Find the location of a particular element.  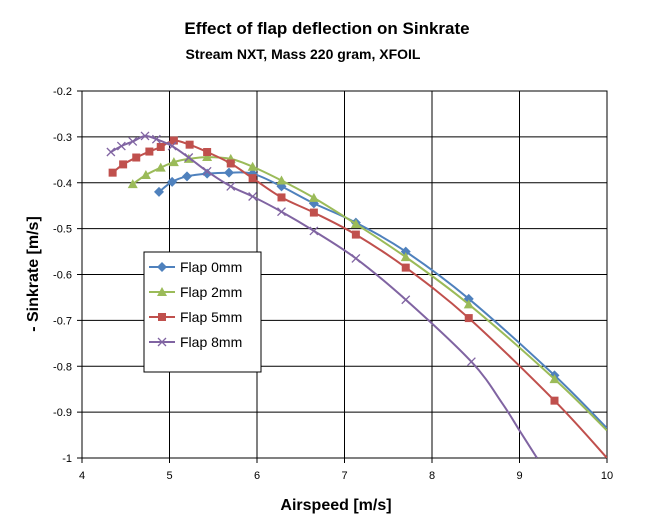

legend-item: Flap 5mm is located at coordinates (195, 317).